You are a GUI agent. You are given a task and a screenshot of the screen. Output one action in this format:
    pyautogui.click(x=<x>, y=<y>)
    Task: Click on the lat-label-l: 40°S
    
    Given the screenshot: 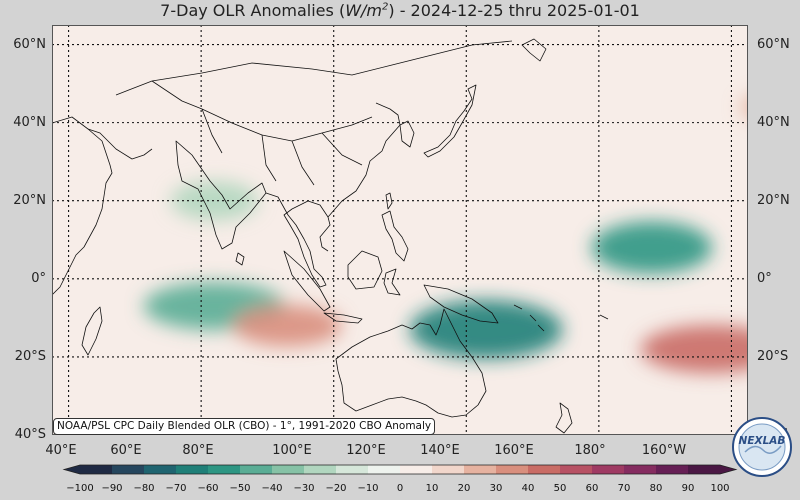 What is the action you would take?
    pyautogui.click(x=30, y=434)
    